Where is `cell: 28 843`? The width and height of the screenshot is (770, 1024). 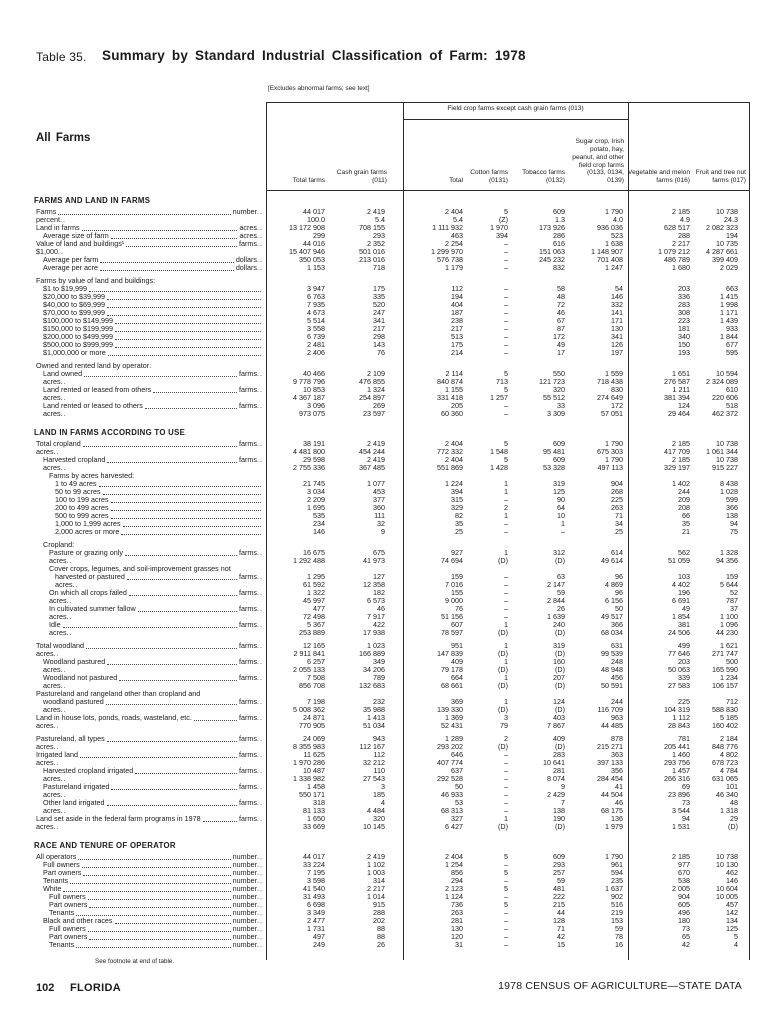
cell: 28 843 is located at coordinates (679, 725).